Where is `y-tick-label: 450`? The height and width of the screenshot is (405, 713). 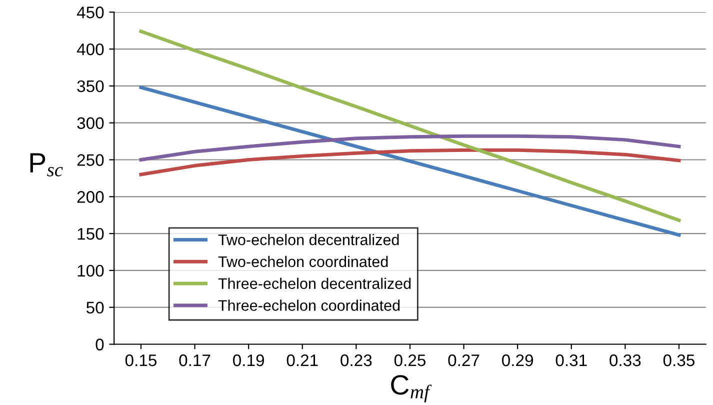 y-tick-label: 450 is located at coordinates (90, 12).